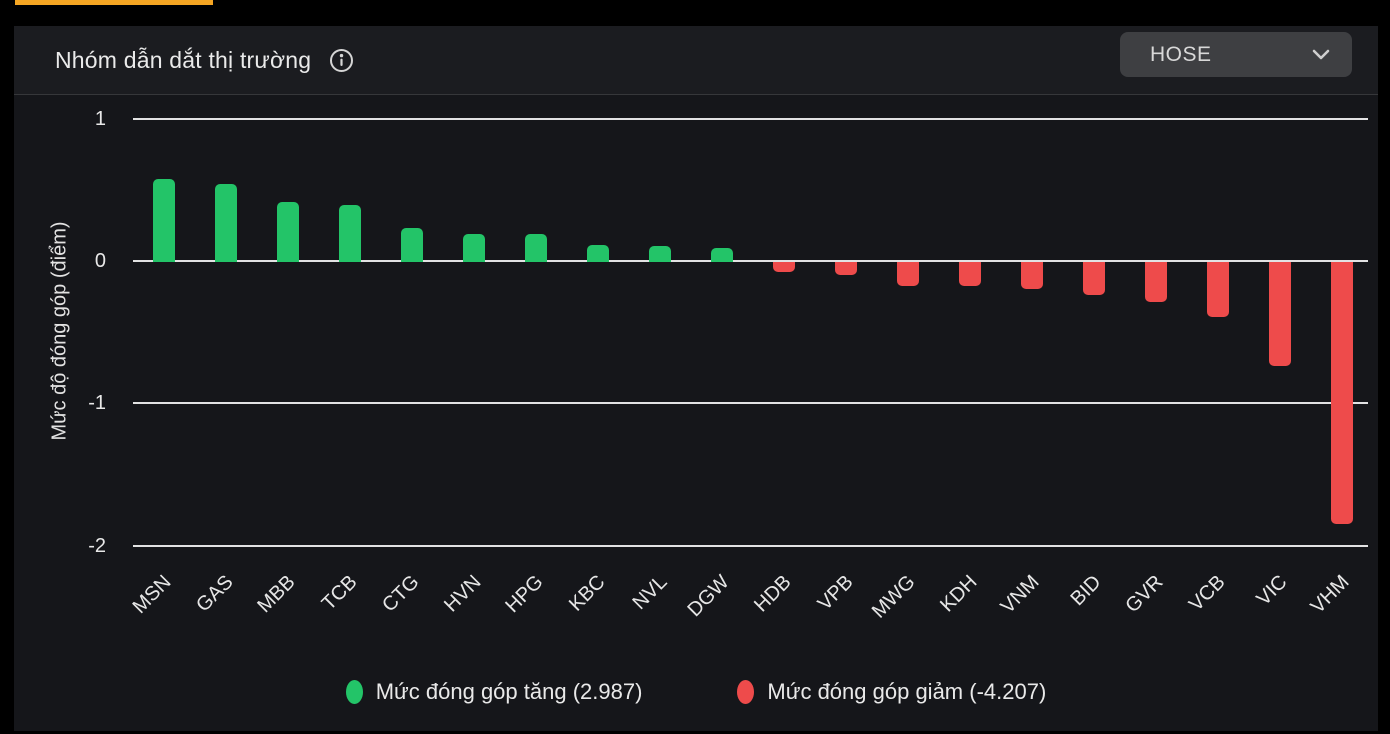 The height and width of the screenshot is (734, 1390). I want to click on exchange-dropdown: HOSE, so click(1236, 54).